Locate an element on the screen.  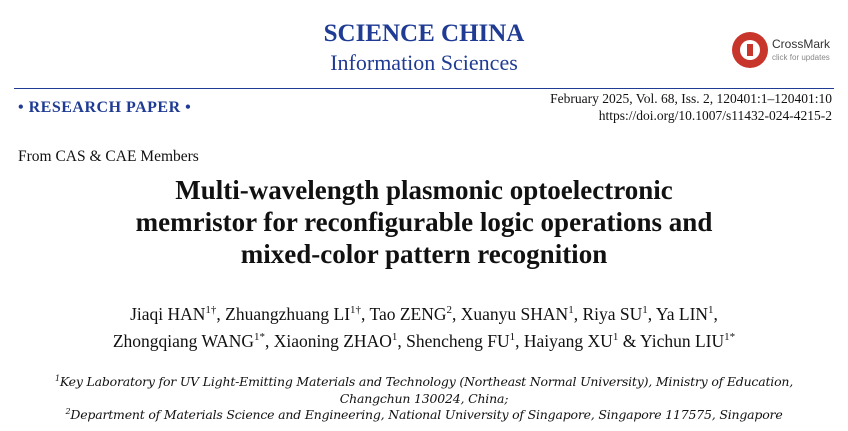
author: Zhuangzhuang LI1†, is located at coordinates (297, 314).